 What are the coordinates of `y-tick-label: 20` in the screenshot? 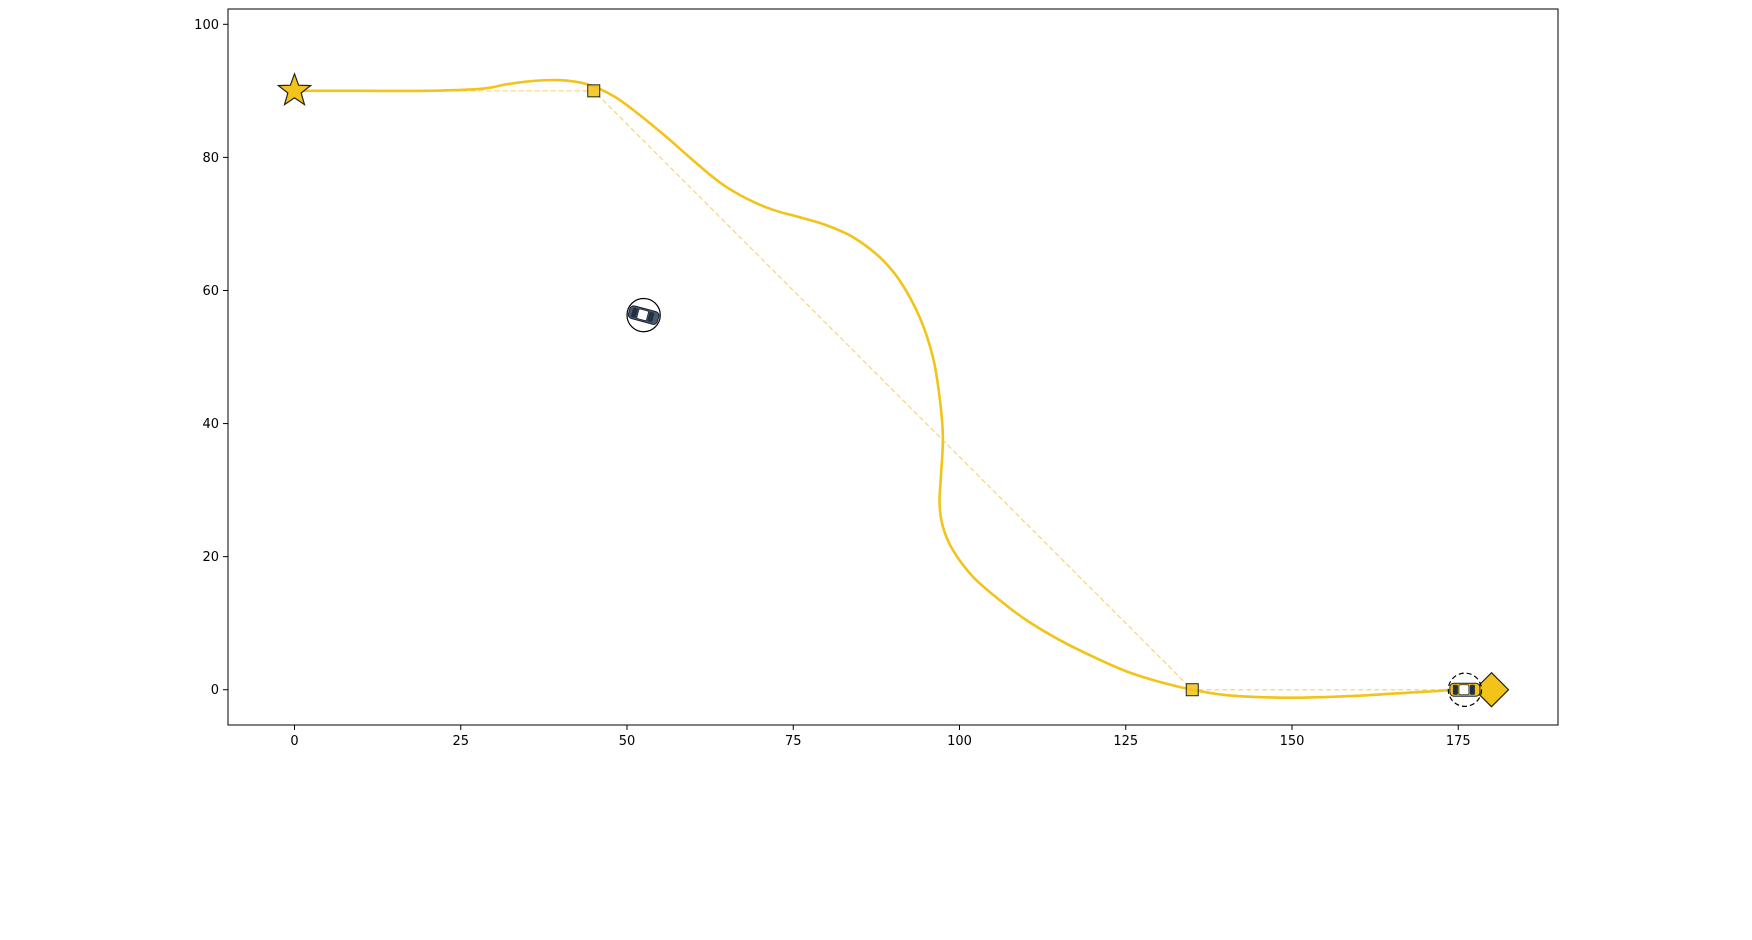 It's located at (210, 557).